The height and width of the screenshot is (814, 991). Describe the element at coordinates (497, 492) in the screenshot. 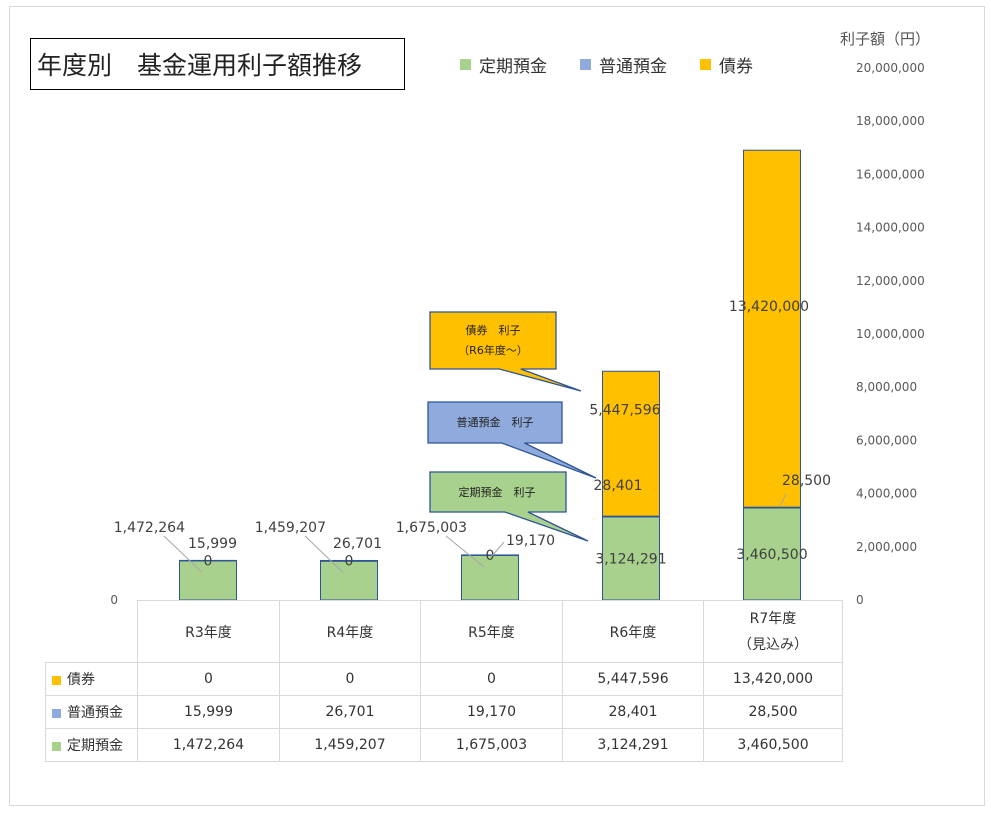

I see `callout-fixed-text: 定期預金 利子` at that location.